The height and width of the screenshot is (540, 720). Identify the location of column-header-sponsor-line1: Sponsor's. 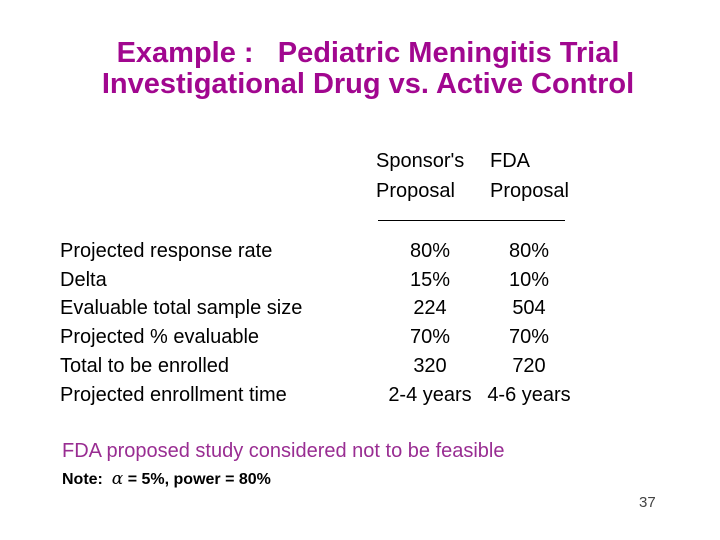
(420, 161).